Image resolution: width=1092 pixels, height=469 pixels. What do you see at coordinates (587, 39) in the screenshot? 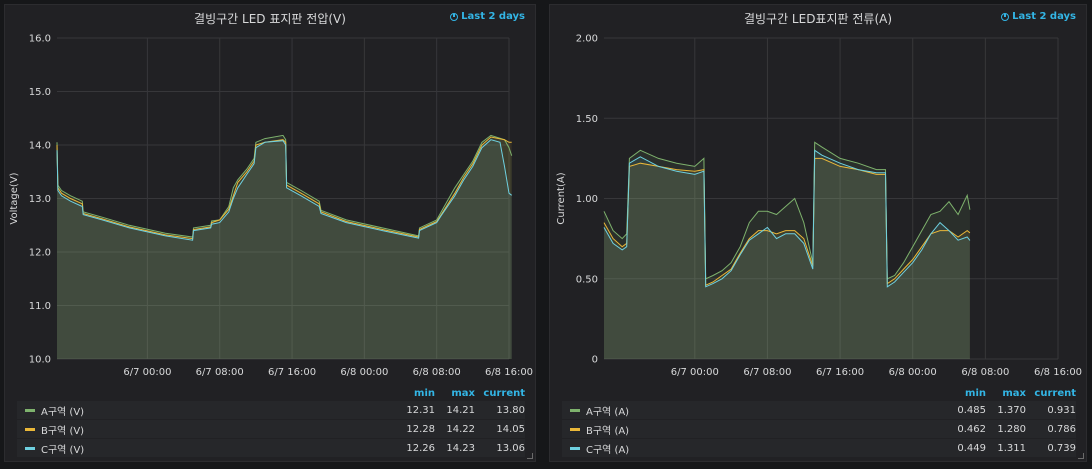
I see `y-tick-label: 2.00` at bounding box center [587, 39].